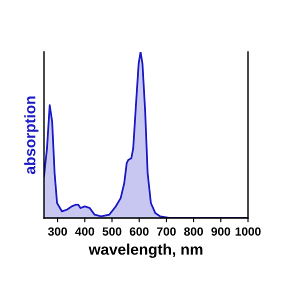 This screenshot has height=300, width=300. What do you see at coordinates (112, 231) in the screenshot?
I see `x-tick-label: 500` at bounding box center [112, 231].